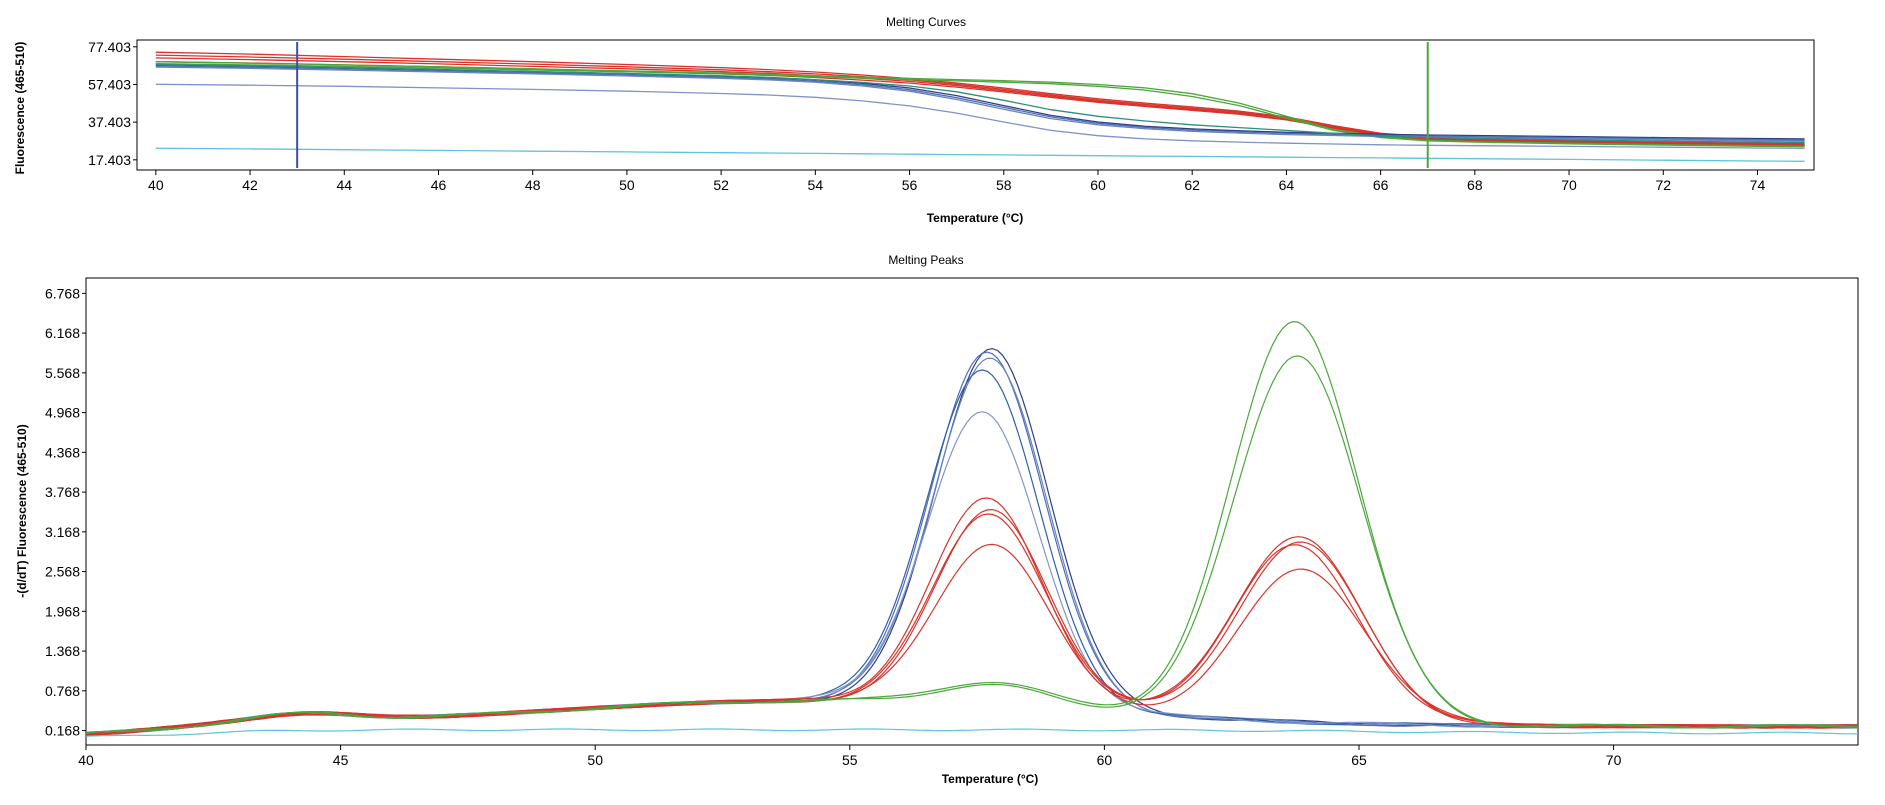 This screenshot has width=1885, height=805. I want to click on y-tick-label: 77.403, so click(109, 47).